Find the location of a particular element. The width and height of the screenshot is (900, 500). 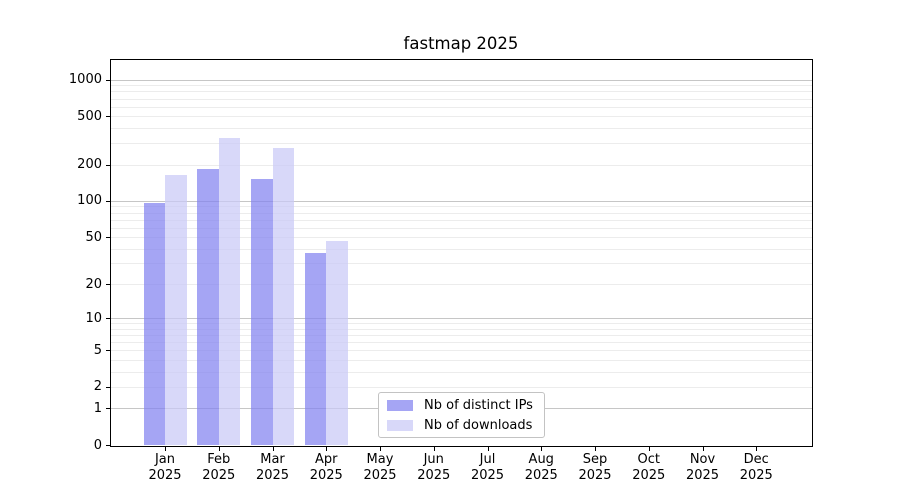

x-tick-label-dec: Dec 2025 is located at coordinates (756, 467).